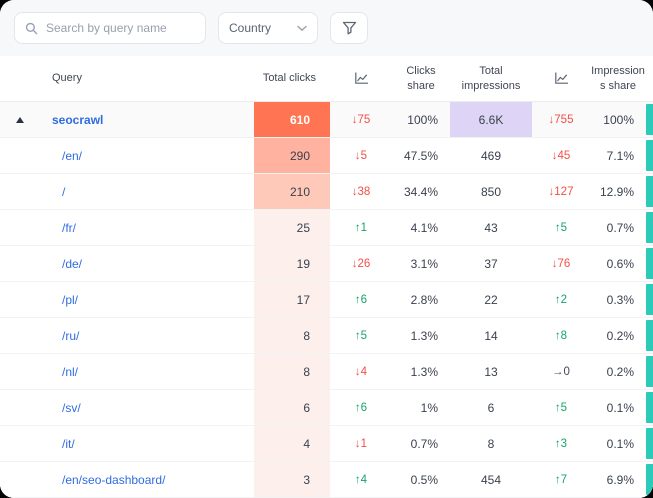 This screenshot has height=498, width=653. What do you see at coordinates (561, 191) in the screenshot?
I see `impressions-change-cell: ↓127` at bounding box center [561, 191].